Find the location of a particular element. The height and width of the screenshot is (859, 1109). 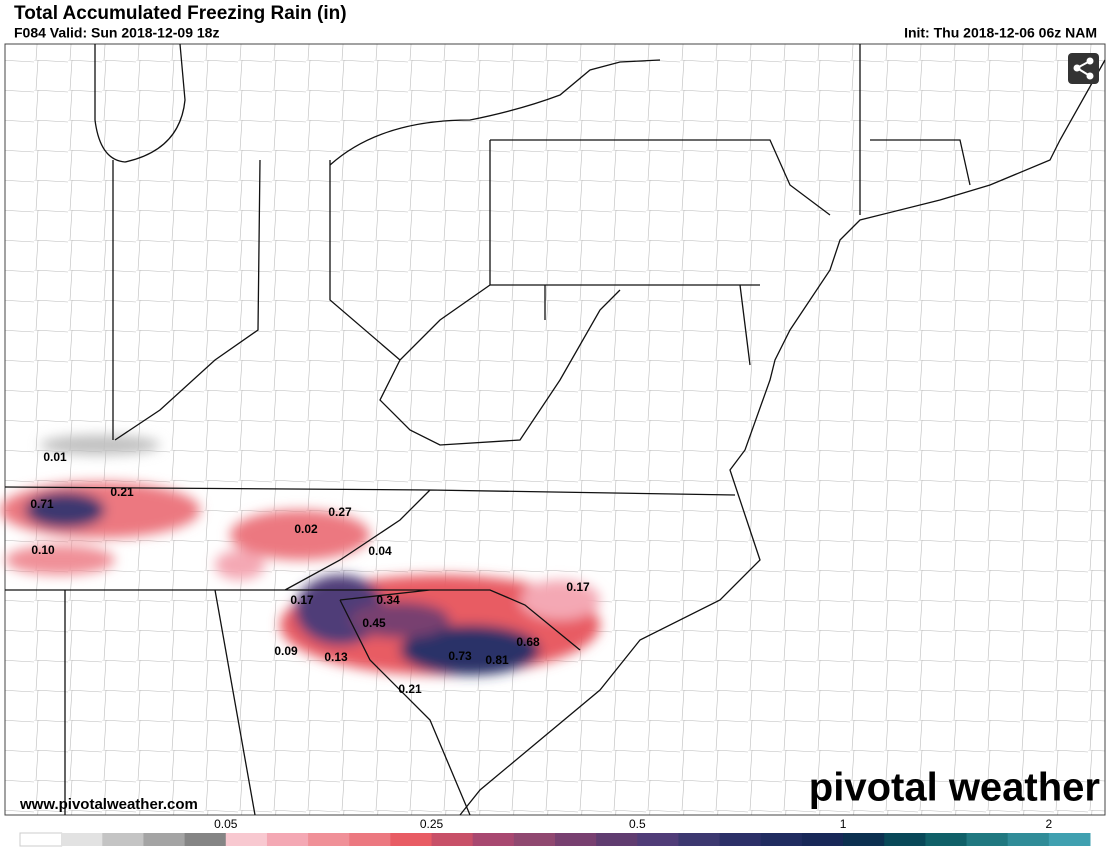

colorbar-tick-label: 0.05 is located at coordinates (226, 824).